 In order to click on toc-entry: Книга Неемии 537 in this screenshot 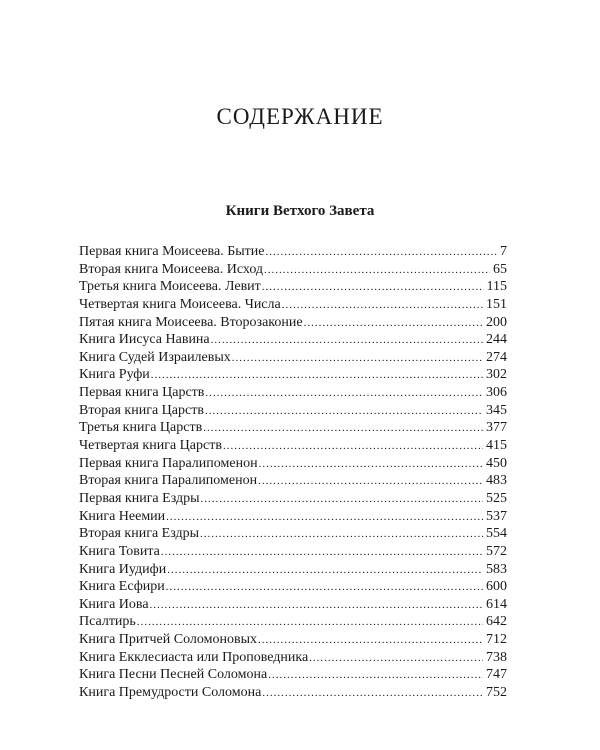, I will do `click(293, 517)`.